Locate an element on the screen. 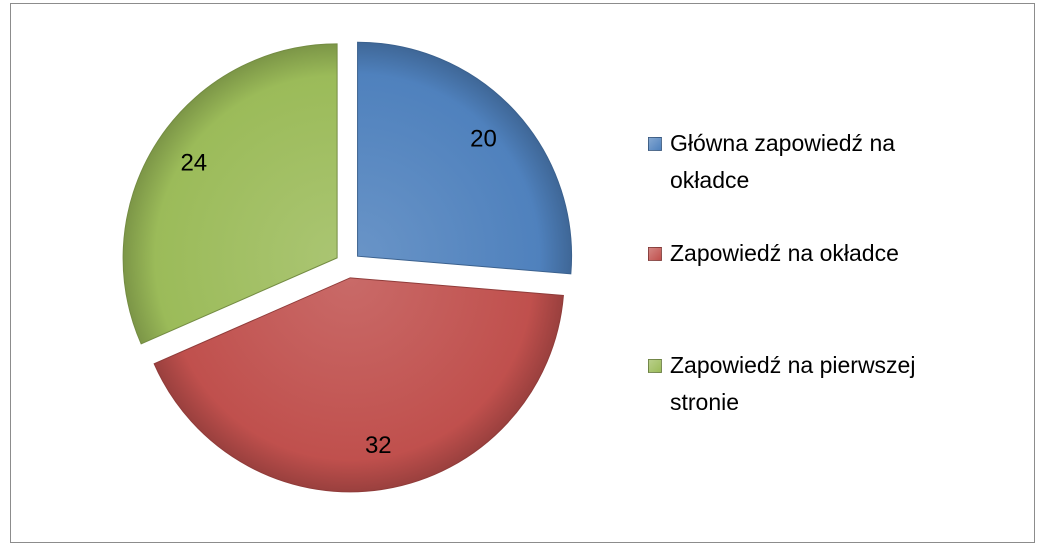  legend-item: Główna zapowiedź na okładce is located at coordinates (793, 162).